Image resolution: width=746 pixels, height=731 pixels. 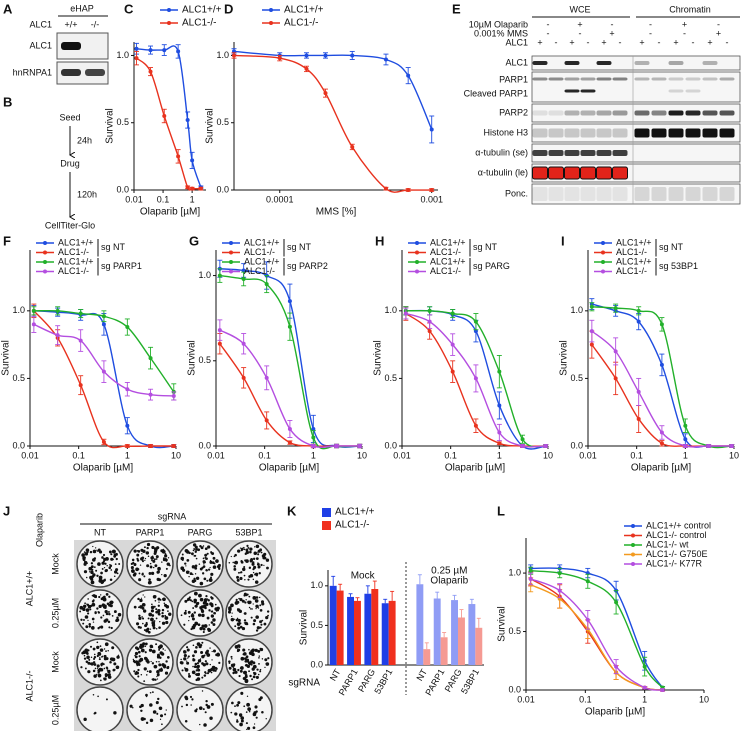 I want to click on y-axis-title: Survival, so click(x=110, y=126).